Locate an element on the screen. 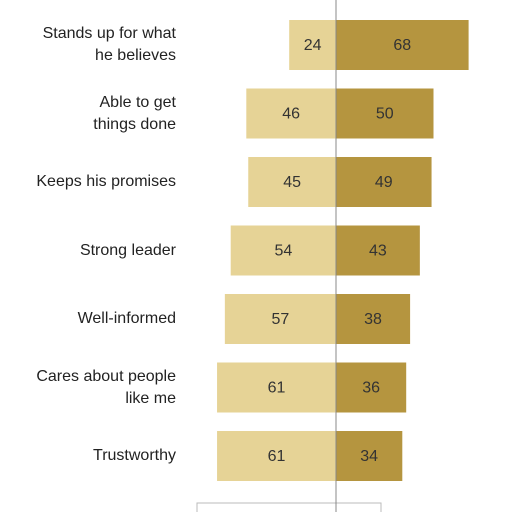  category-label: Cares about people like me is located at coordinates (106, 387).